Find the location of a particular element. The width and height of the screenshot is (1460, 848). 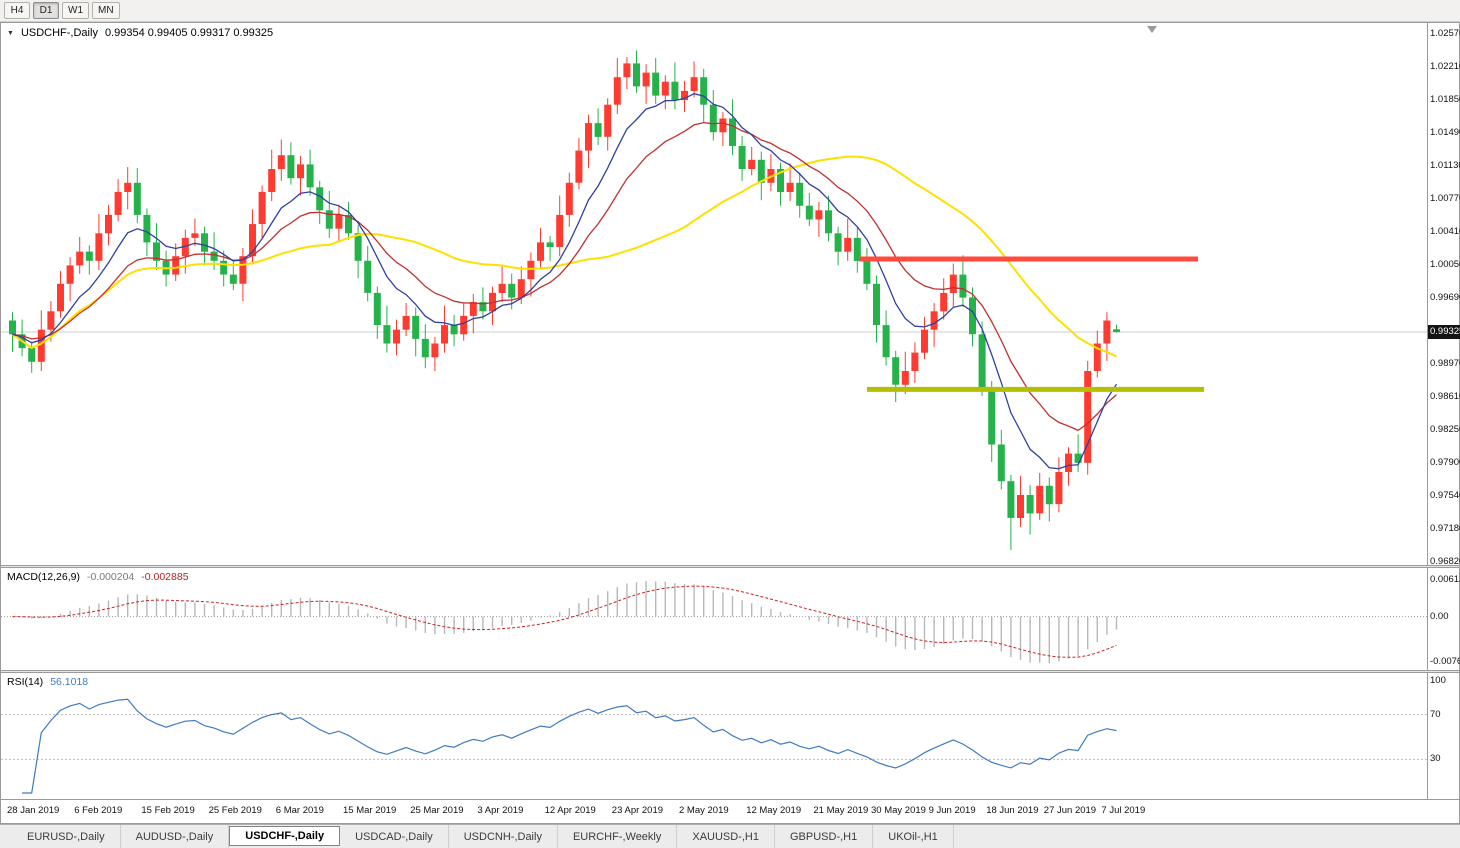

timeframe-button-w1: W1 is located at coordinates (75, 10).